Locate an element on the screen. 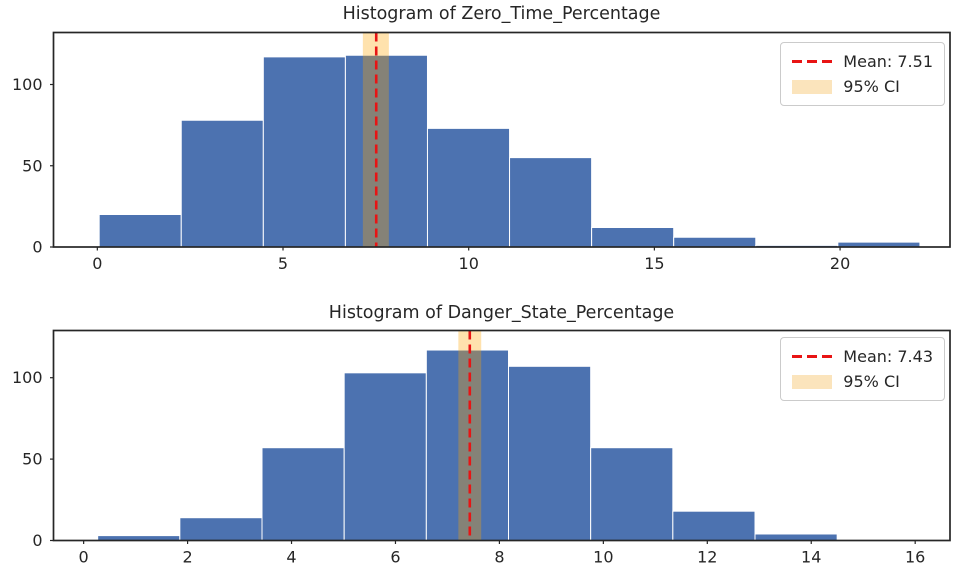  legend-entry-mean: Mean: 7.51 is located at coordinates (862, 61).